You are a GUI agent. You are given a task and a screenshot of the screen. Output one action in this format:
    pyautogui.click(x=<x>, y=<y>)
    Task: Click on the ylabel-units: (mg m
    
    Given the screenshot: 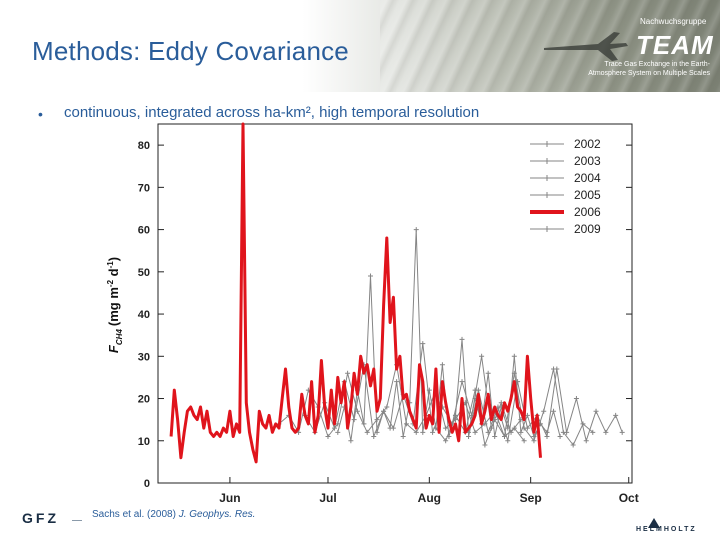 What is the action you would take?
    pyautogui.click(x=113, y=306)
    